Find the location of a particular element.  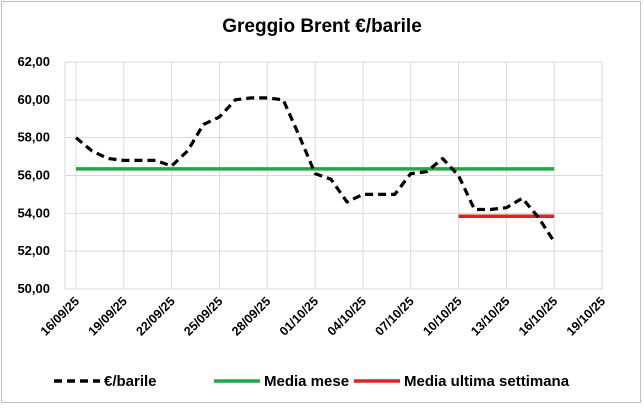

x-tick-label: 10/10/25 is located at coordinates (442, 316).